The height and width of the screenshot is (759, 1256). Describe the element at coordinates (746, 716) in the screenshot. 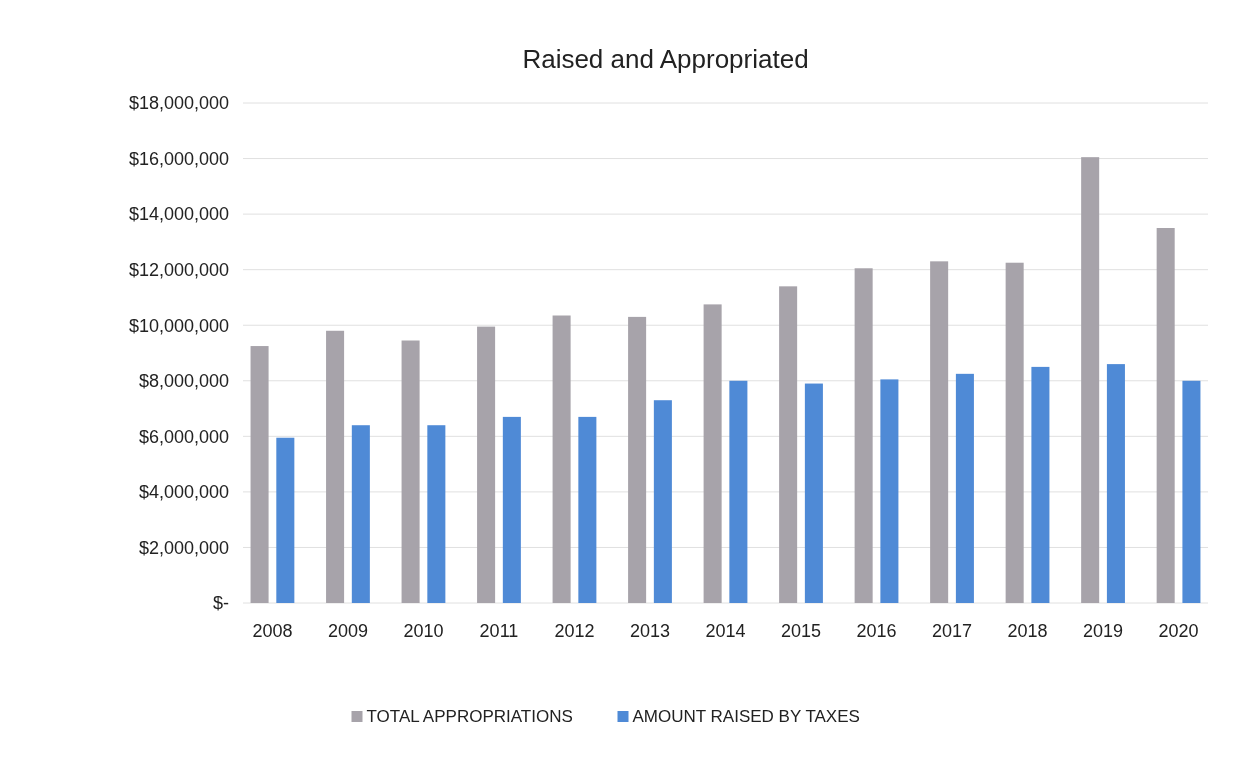

I see `legend-label: AMOUNT RAISED BY TAXES` at that location.